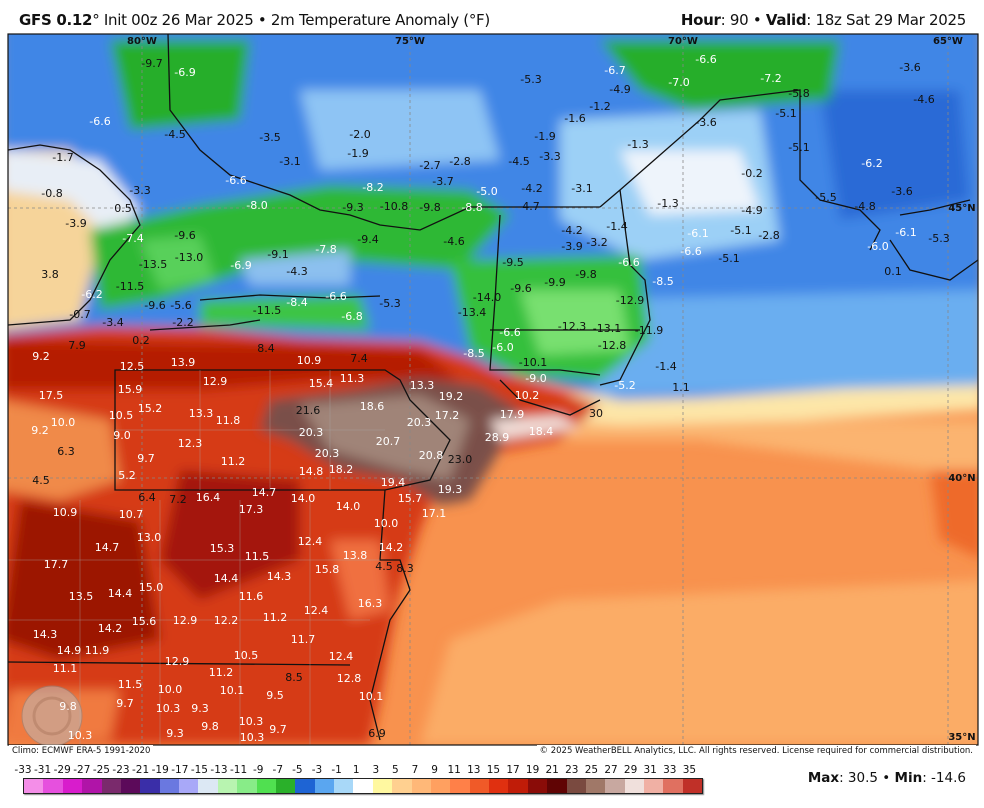 Image resolution: width=984 pixels, height=808 pixels. I want to click on colorbar-tick-label: -31, so click(43, 770).